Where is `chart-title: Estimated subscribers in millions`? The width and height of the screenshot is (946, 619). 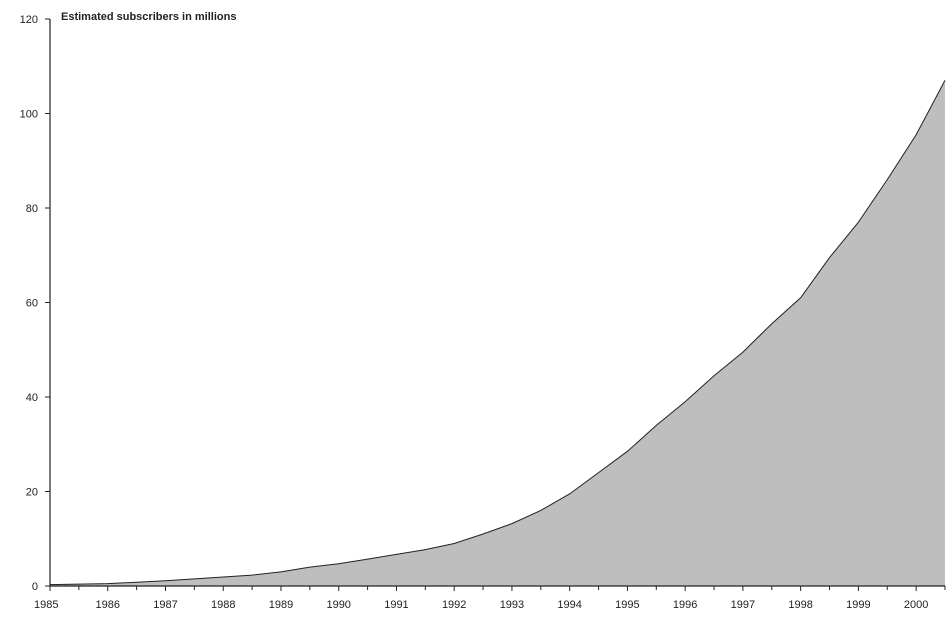
chart-title: Estimated subscribers in millions is located at coordinates (148, 17).